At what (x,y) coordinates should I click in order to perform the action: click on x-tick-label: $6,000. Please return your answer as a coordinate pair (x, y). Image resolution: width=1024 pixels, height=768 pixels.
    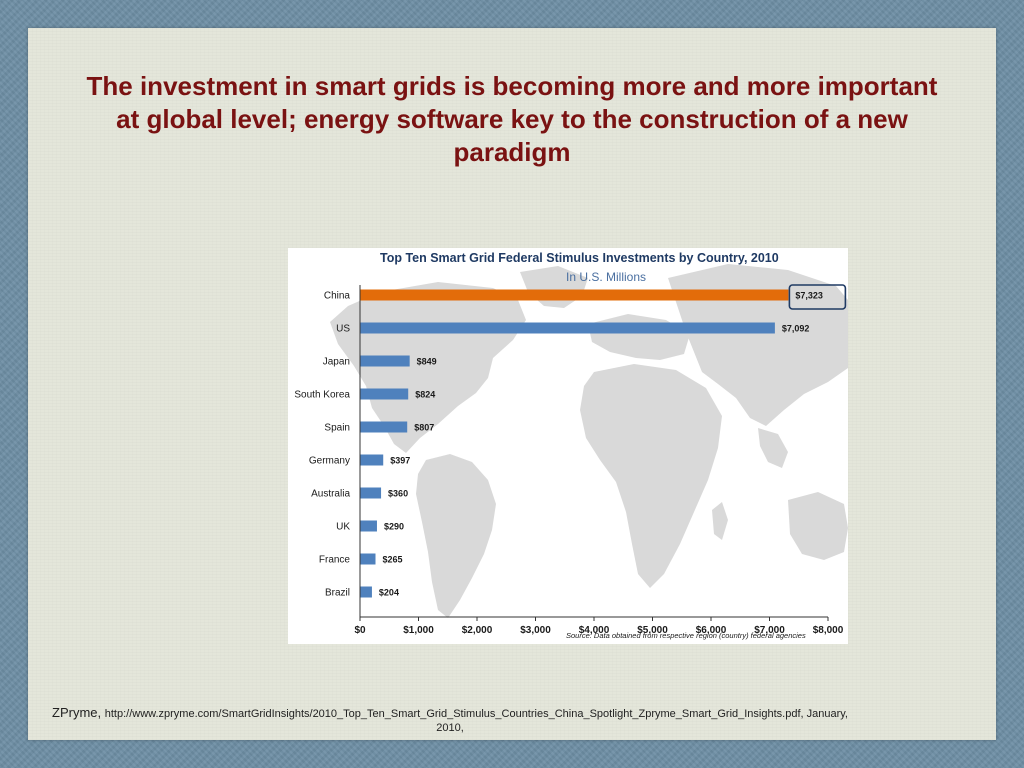
    Looking at the image, I should click on (711, 630).